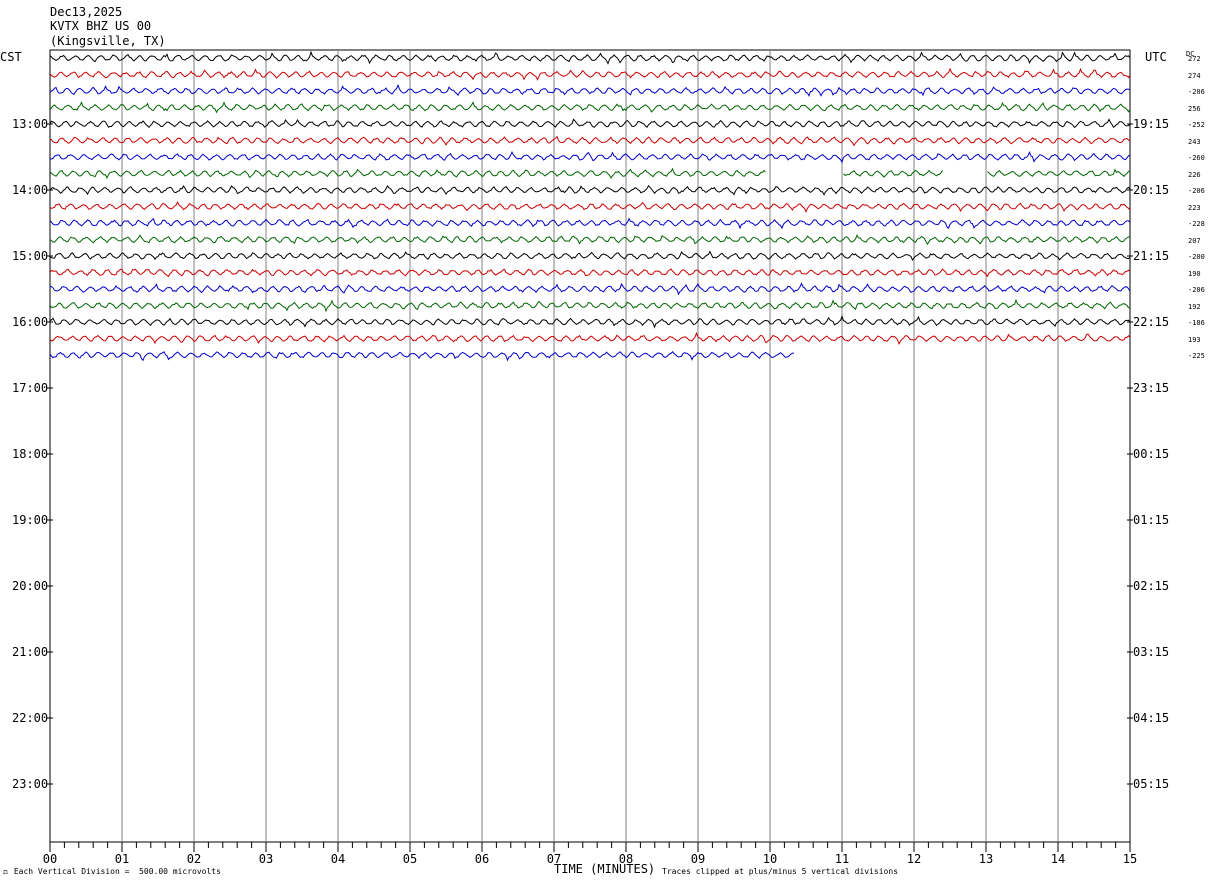  Describe the element at coordinates (1194, 207) in the screenshot. I see `dc-label-row-9: 223` at that location.